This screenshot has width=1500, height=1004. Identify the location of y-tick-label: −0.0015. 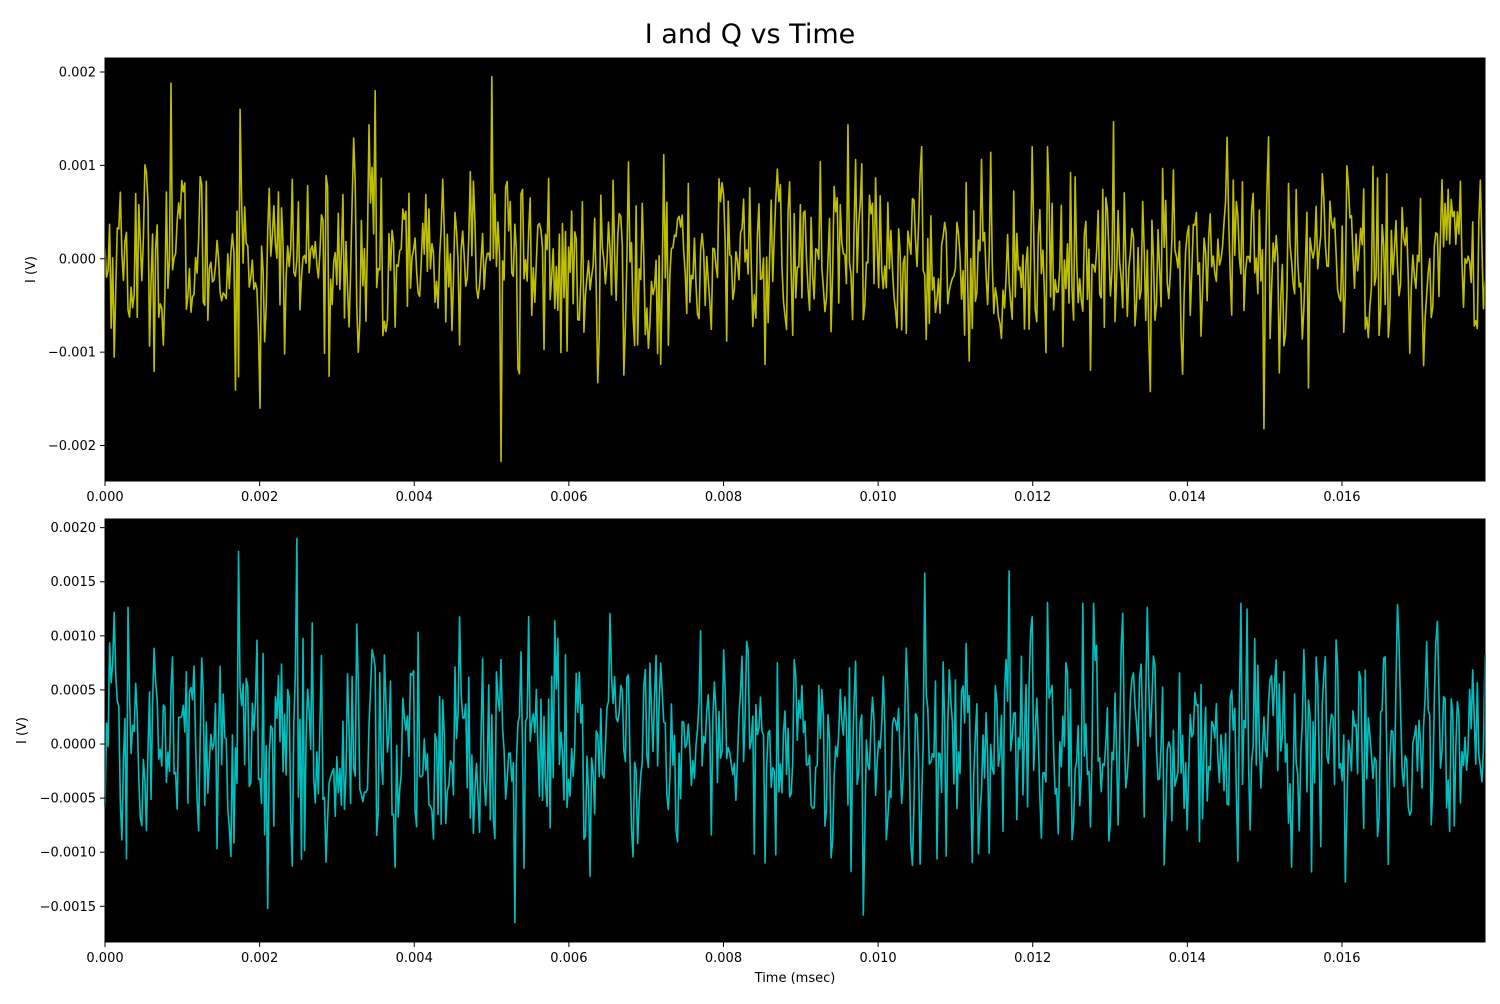
(68, 907).